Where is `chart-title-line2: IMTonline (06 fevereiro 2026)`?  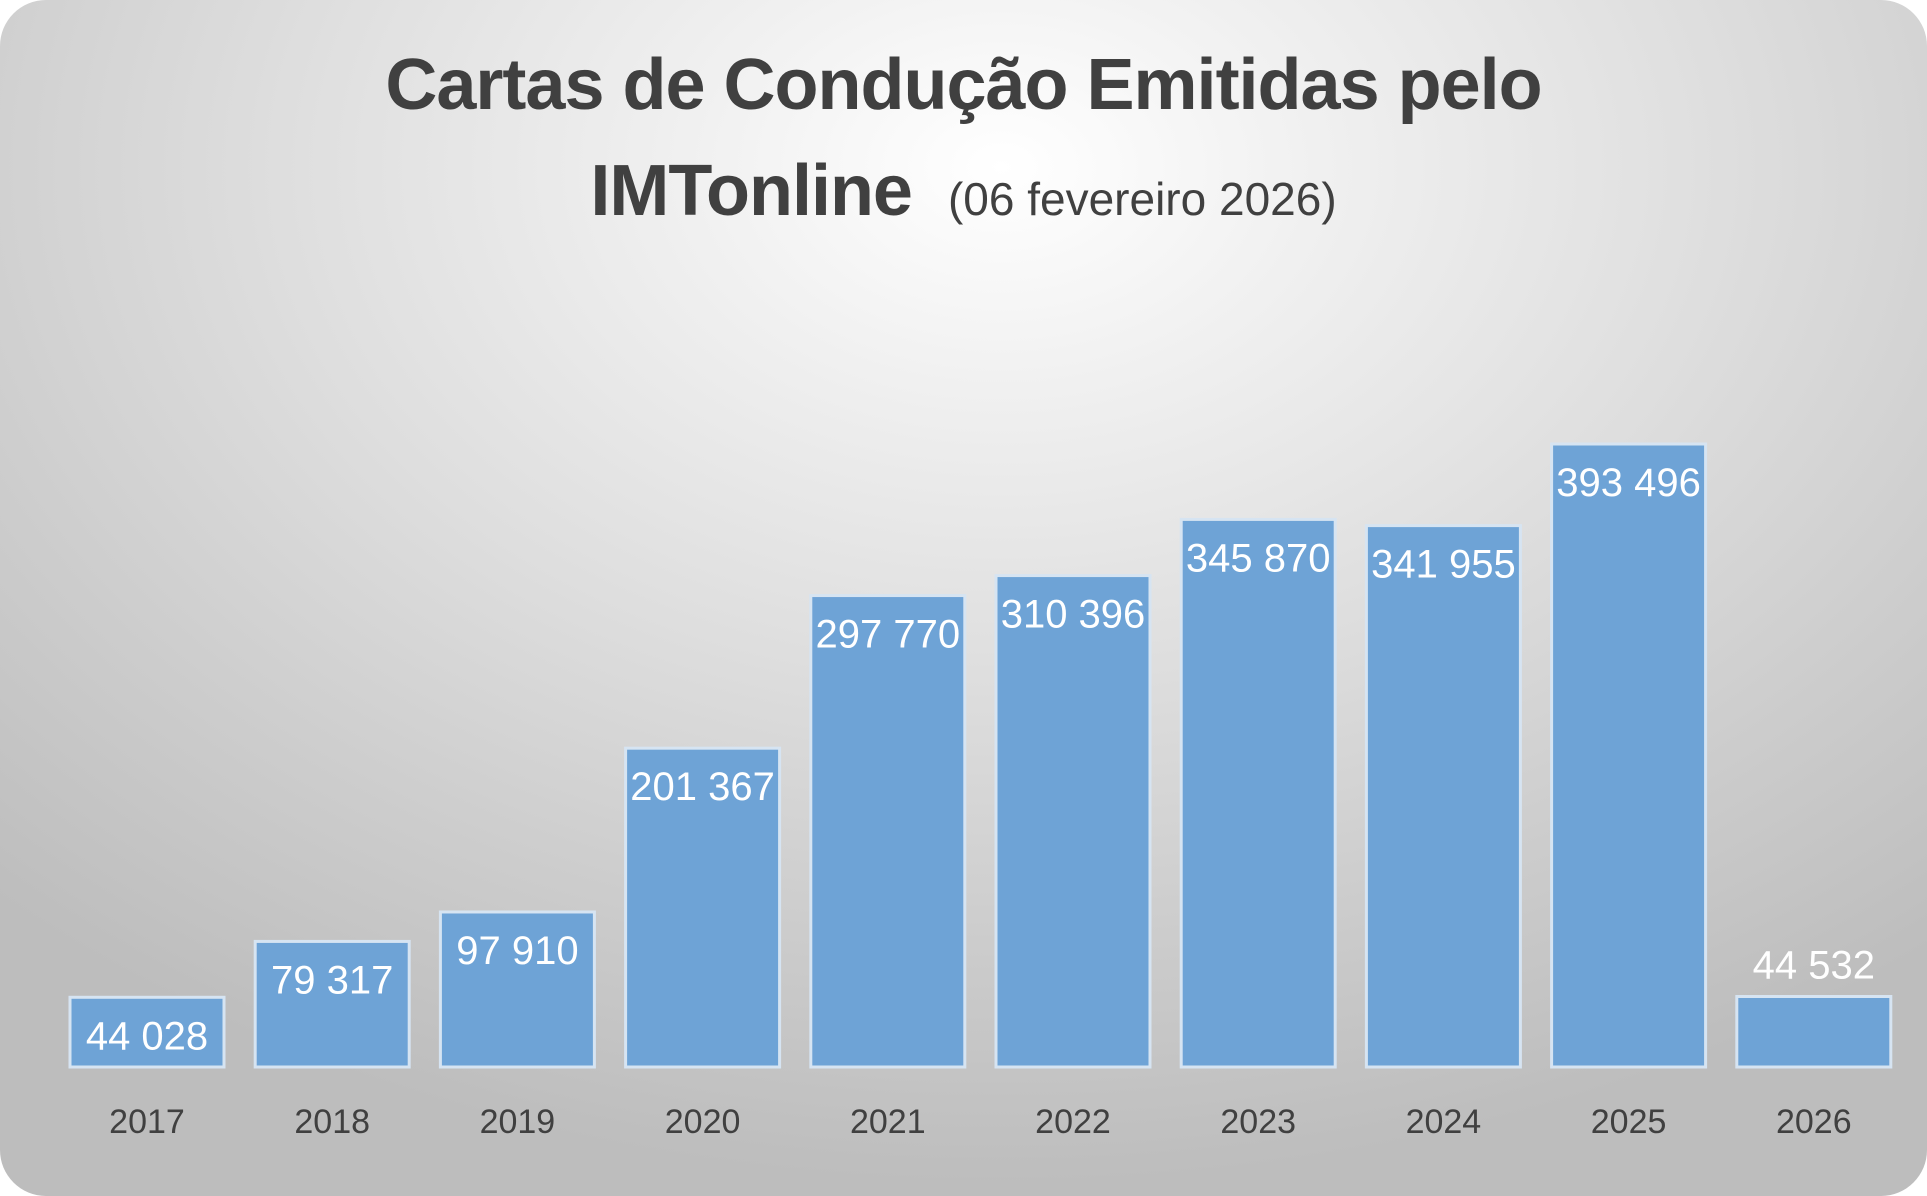
chart-title-line2: IMTonline (06 fevereiro 2026) is located at coordinates (963, 191).